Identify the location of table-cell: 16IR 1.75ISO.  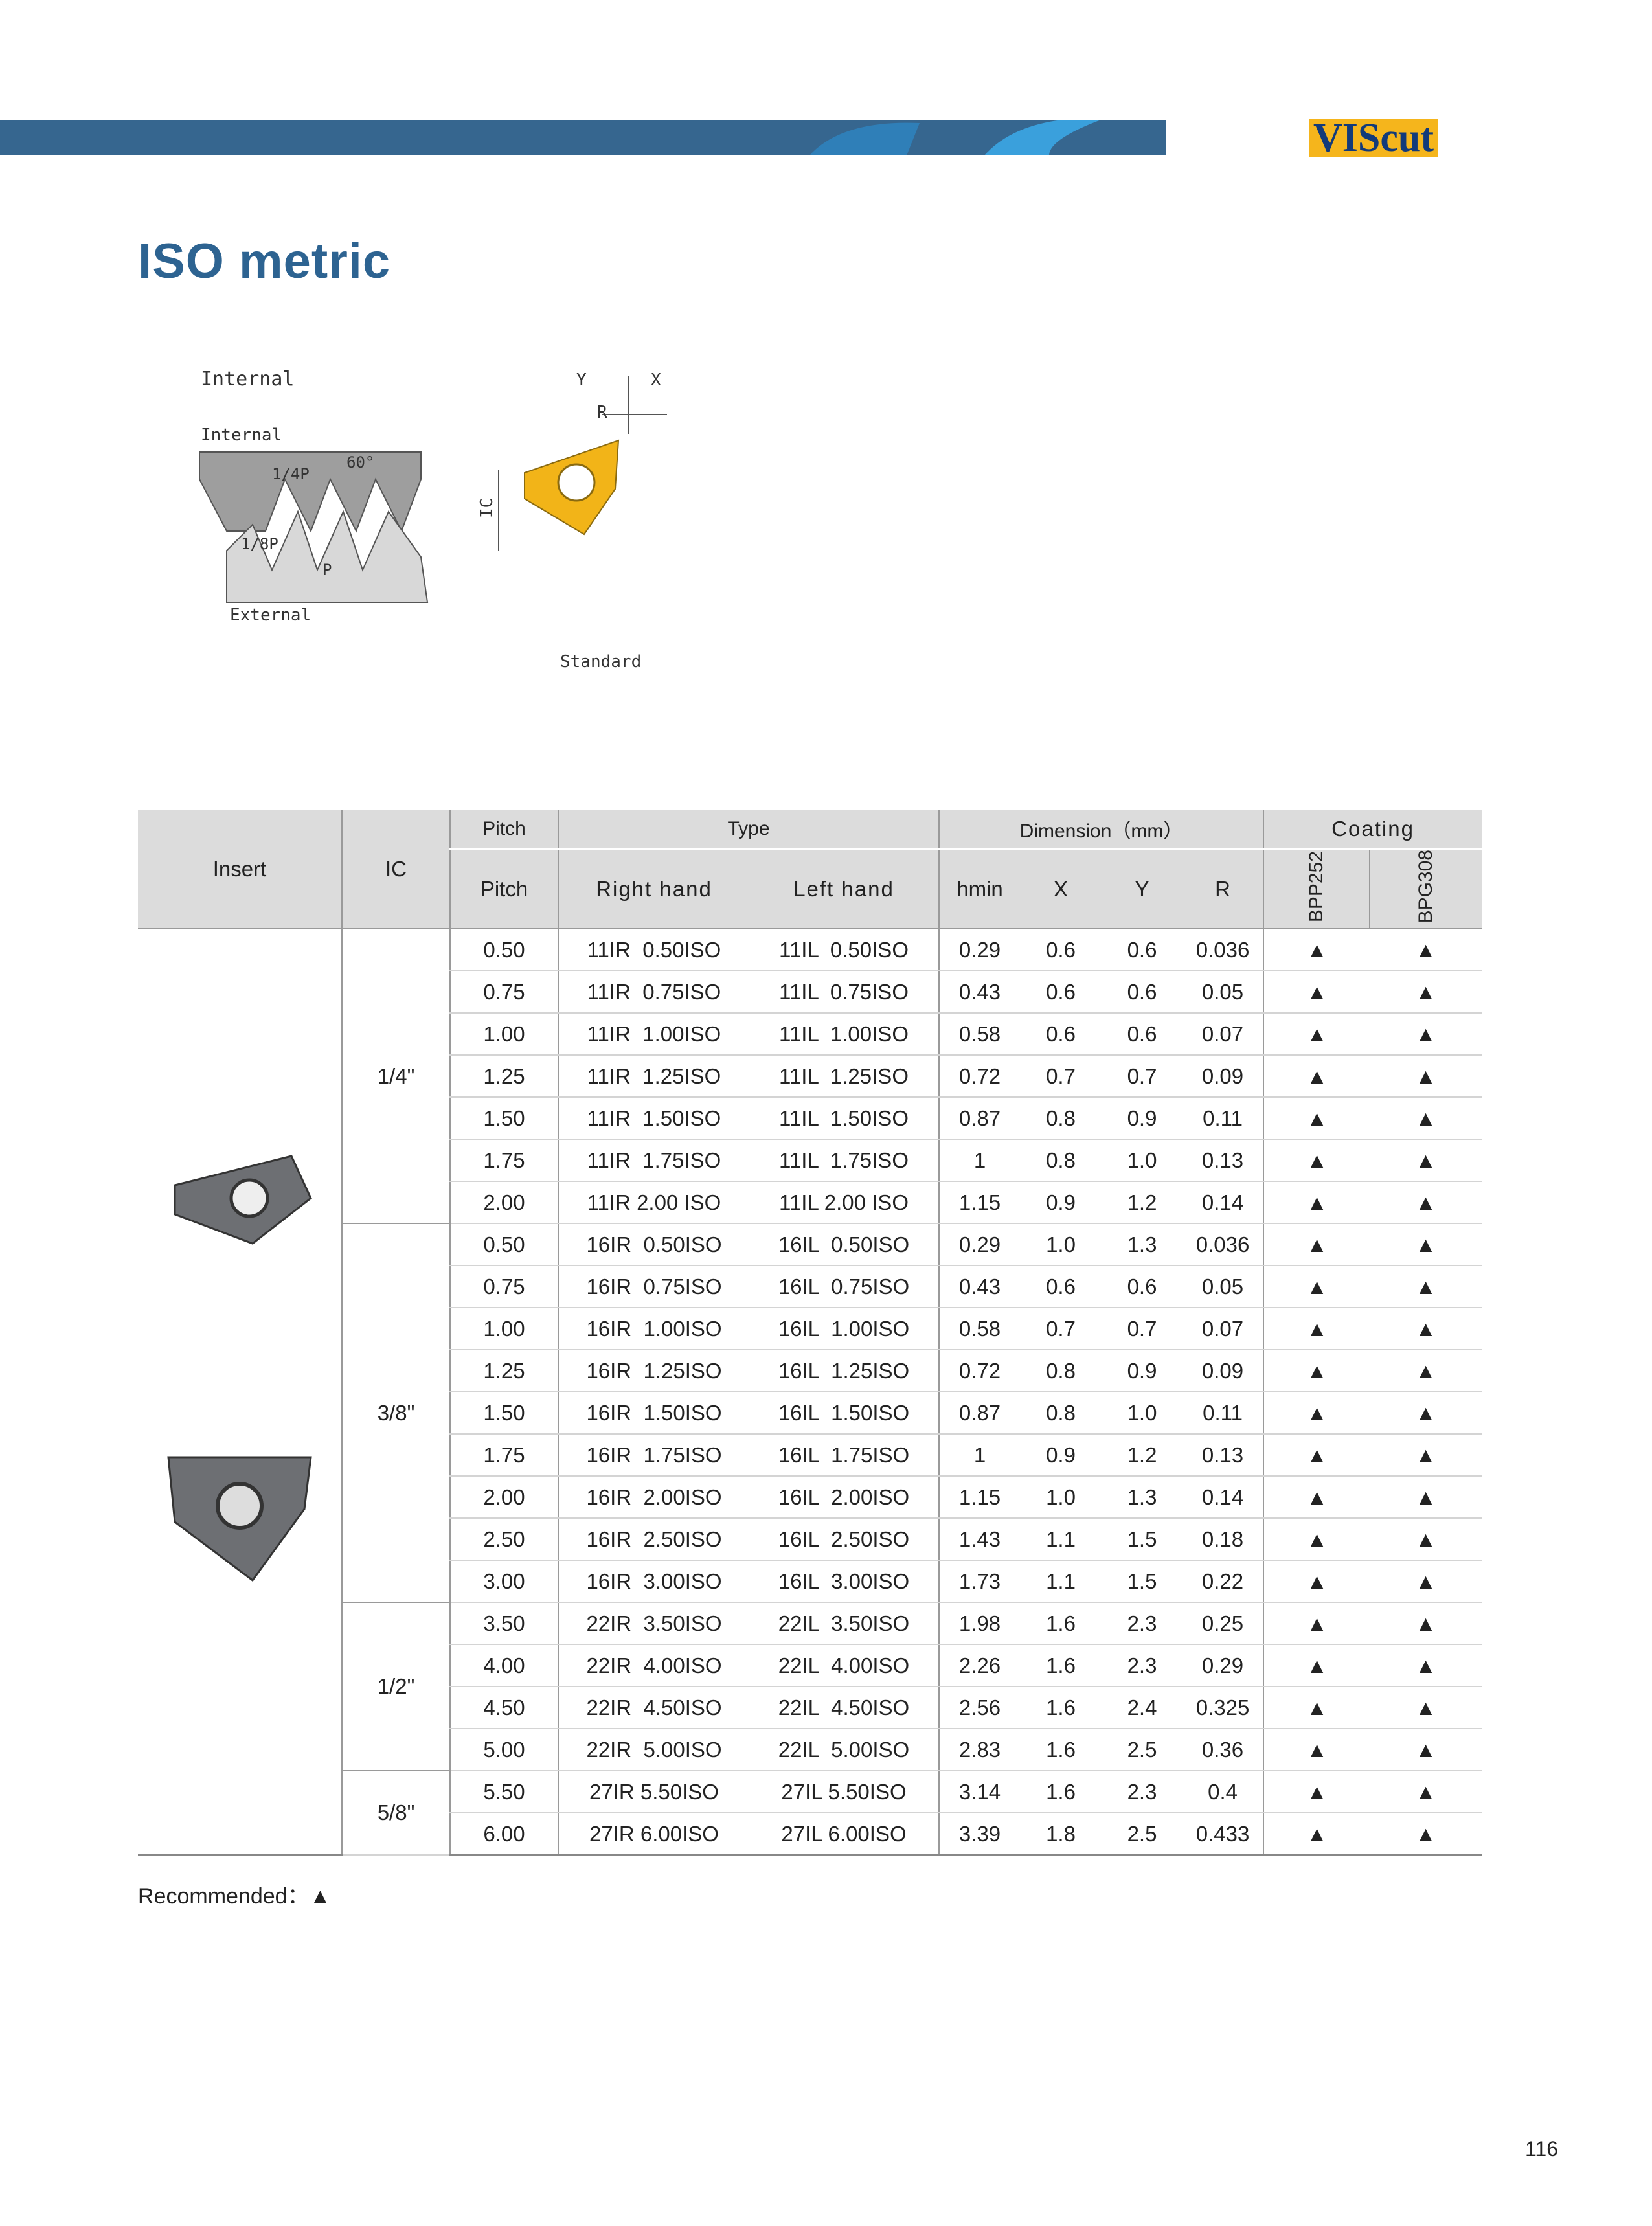
(653, 1455).